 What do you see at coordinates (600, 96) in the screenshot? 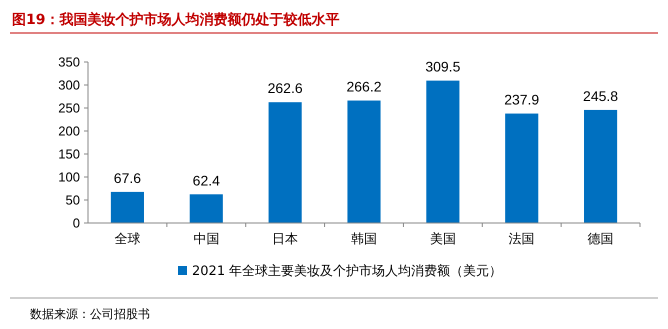
I see `data-label: 245.8` at bounding box center [600, 96].